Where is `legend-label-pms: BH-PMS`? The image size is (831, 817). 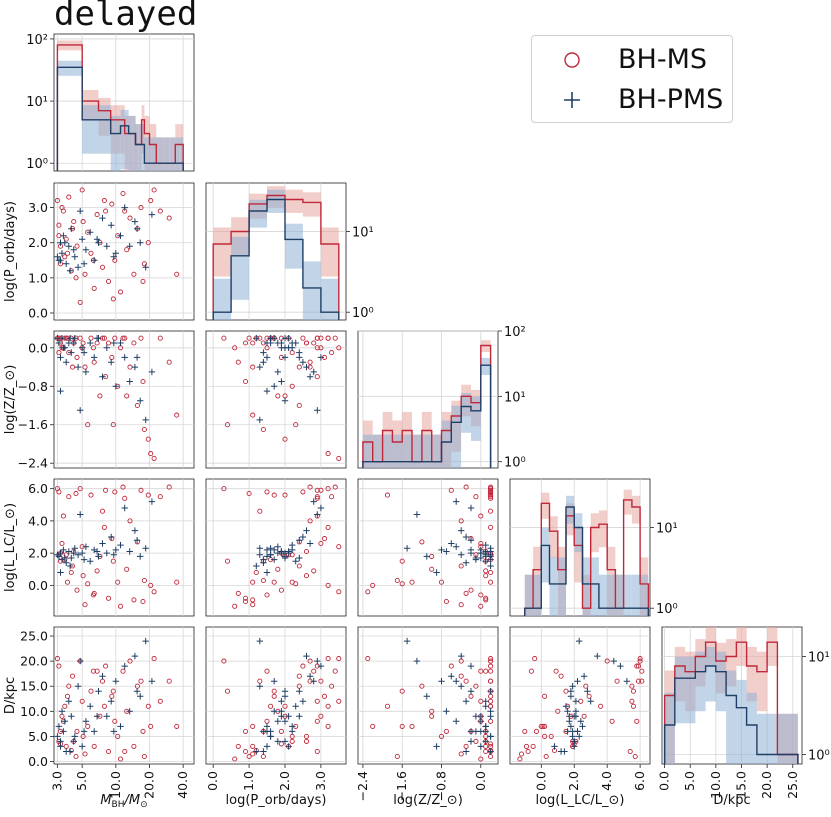 legend-label-pms: BH-PMS is located at coordinates (671, 99).